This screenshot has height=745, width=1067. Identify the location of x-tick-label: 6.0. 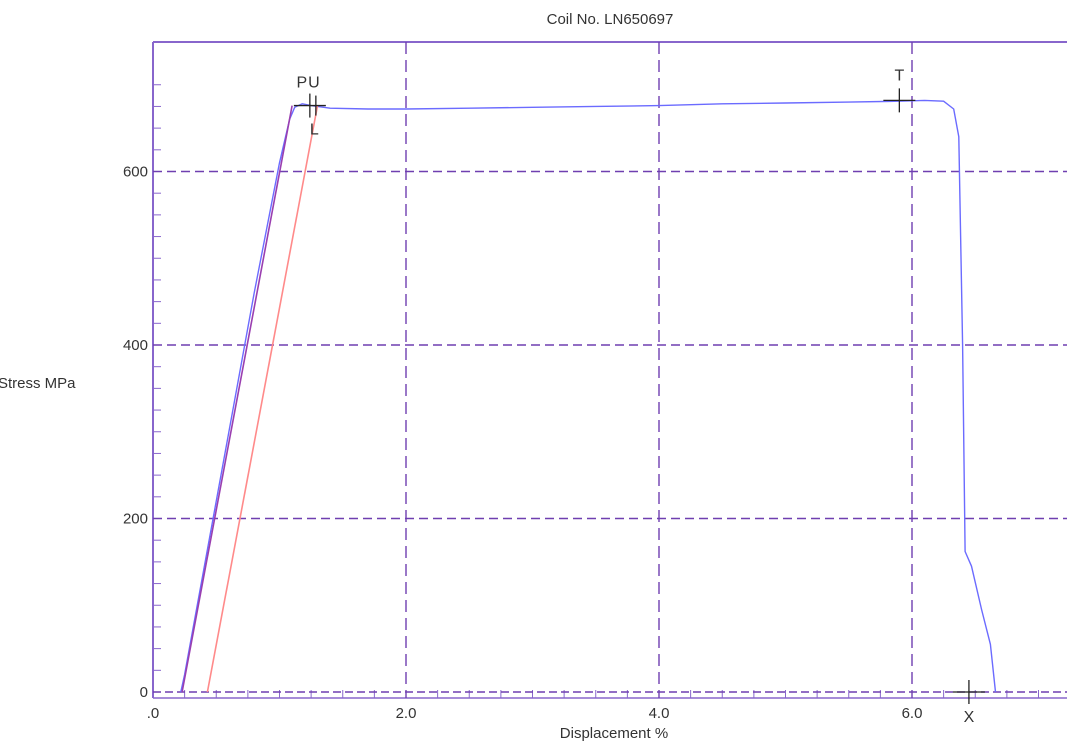
(912, 713).